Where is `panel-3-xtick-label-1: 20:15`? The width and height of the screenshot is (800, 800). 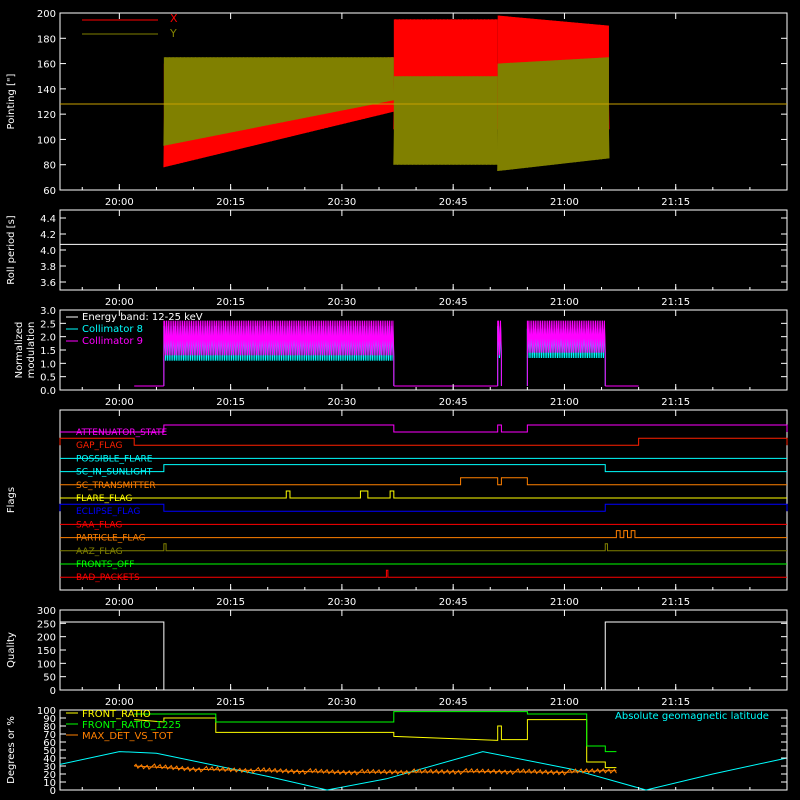
panel-3-xtick-label-1: 20:15 is located at coordinates (230, 602).